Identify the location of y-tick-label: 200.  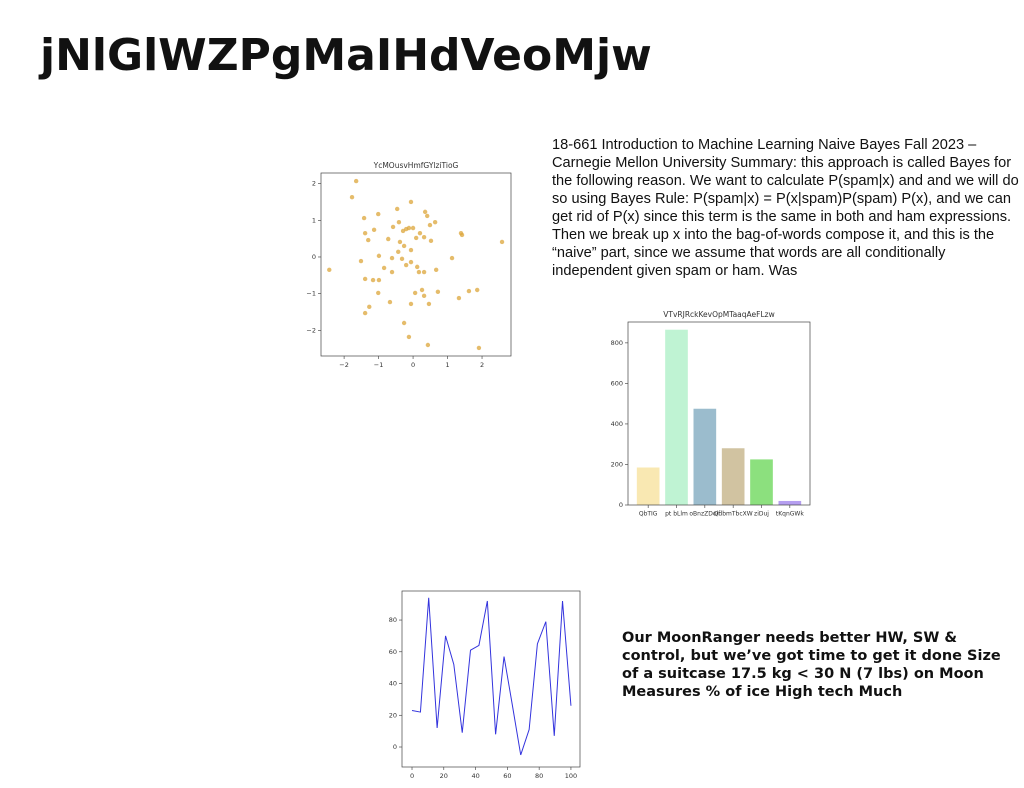
(617, 464).